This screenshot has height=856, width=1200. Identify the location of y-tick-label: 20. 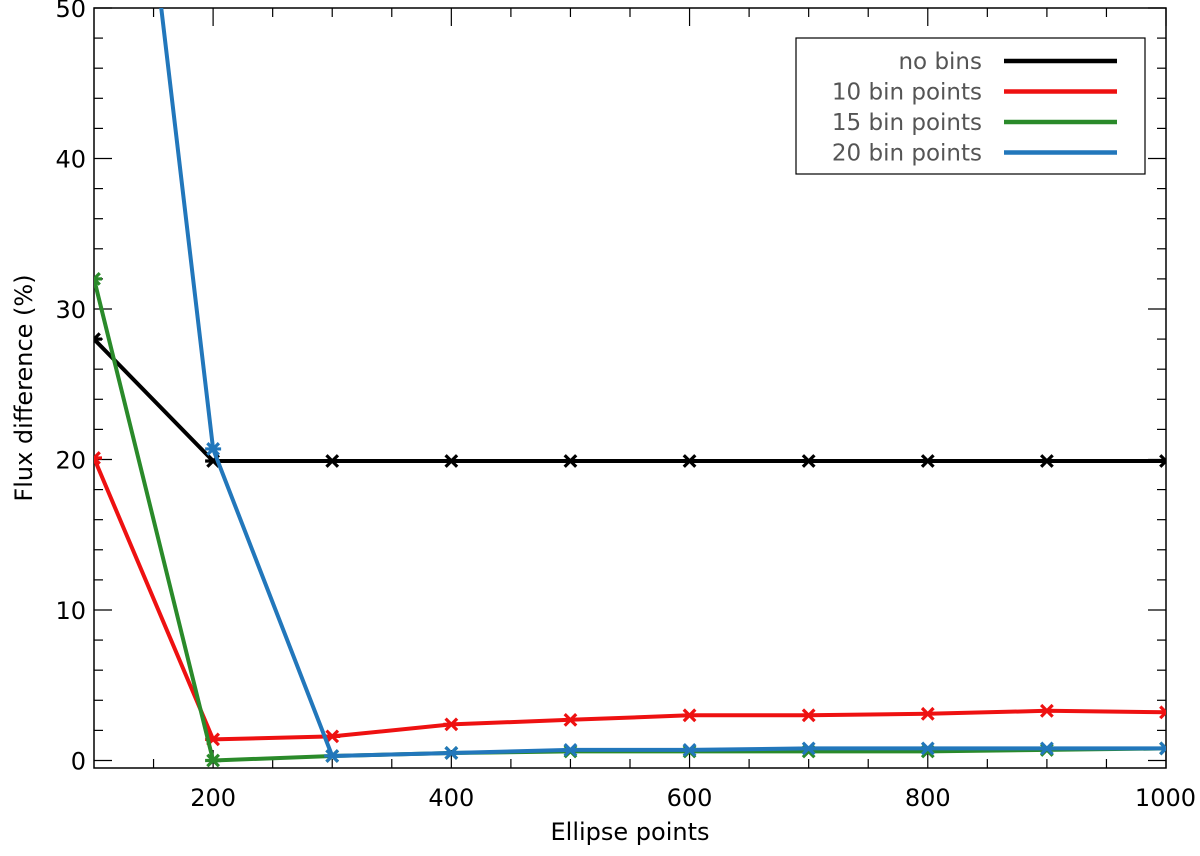
(70, 460).